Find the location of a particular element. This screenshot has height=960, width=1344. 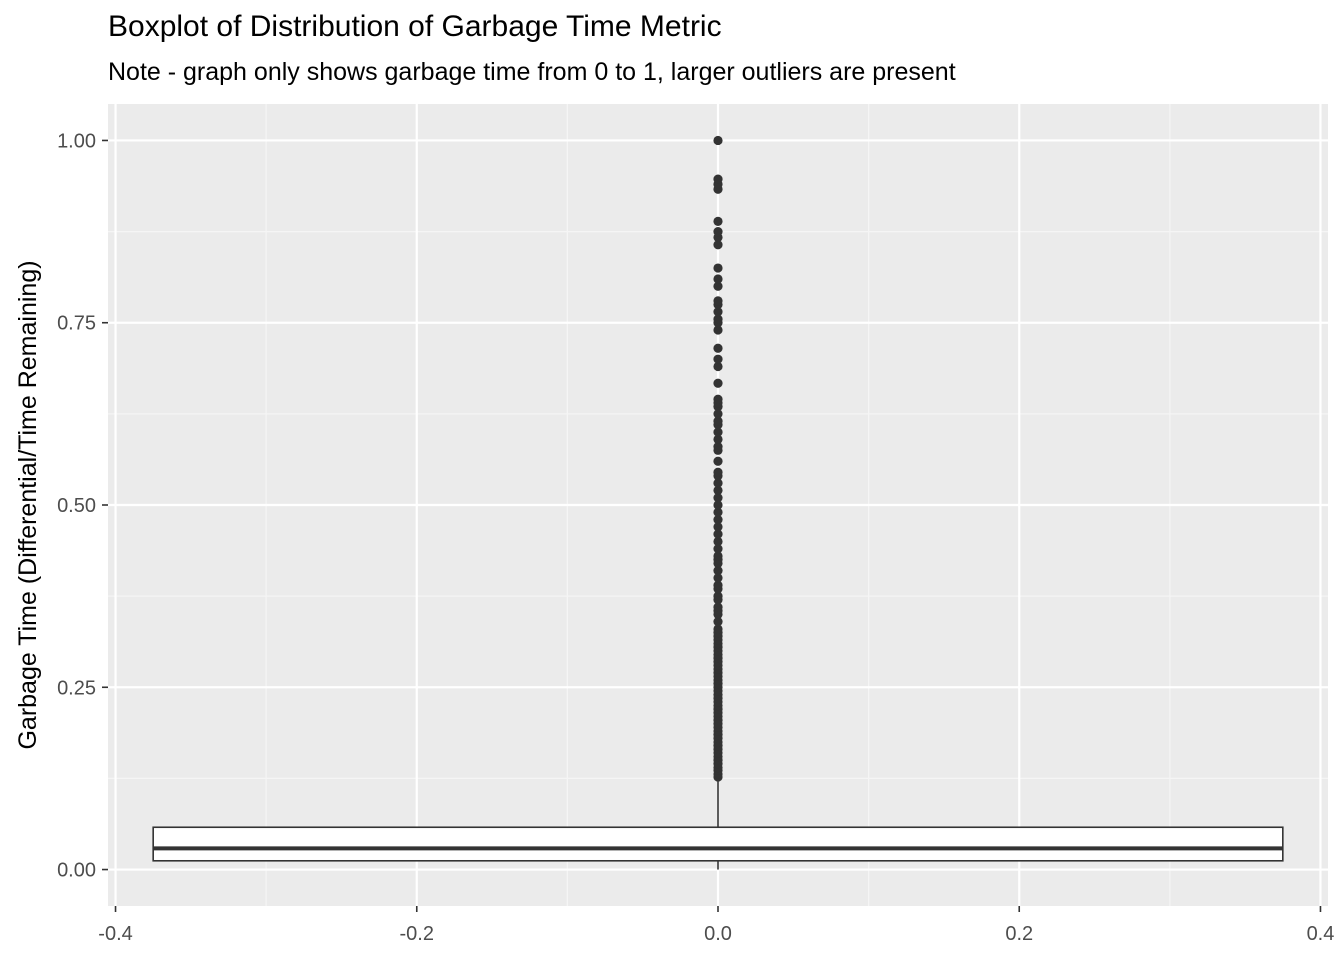

outlier-points is located at coordinates (718, 458).